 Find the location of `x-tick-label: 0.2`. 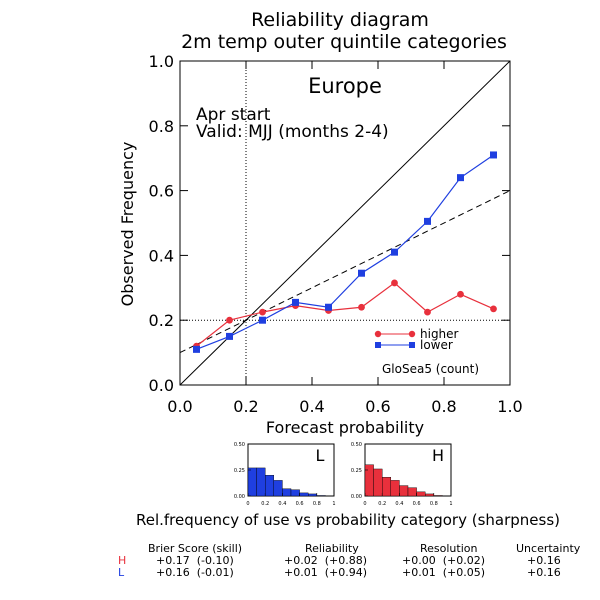

x-tick-label: 0.2 is located at coordinates (245, 406).